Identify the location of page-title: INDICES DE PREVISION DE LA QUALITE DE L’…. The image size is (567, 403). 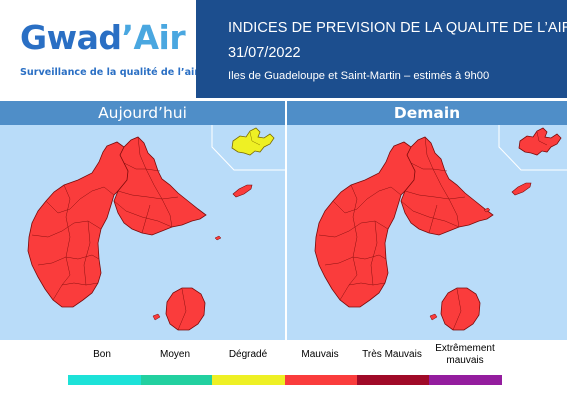
(397, 28).